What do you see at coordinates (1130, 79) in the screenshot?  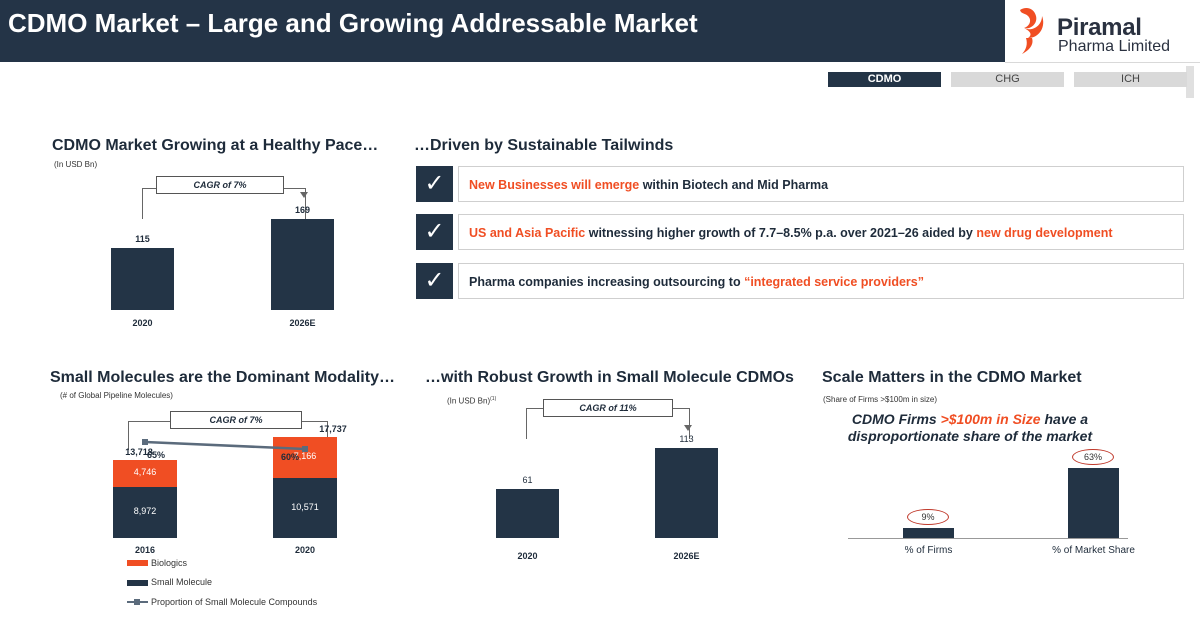 I see `tab-ich: ICH` at bounding box center [1130, 79].